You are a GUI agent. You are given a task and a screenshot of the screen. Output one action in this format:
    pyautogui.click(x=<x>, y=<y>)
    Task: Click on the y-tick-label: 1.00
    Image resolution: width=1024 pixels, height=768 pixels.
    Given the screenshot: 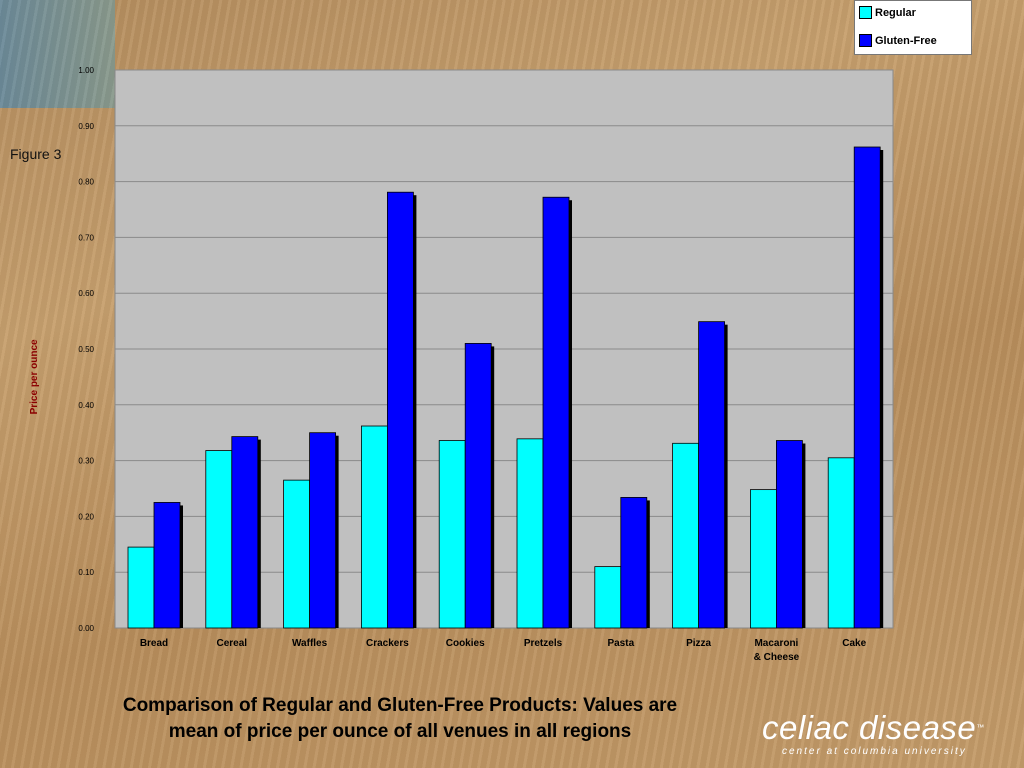 What is the action you would take?
    pyautogui.click(x=86, y=70)
    